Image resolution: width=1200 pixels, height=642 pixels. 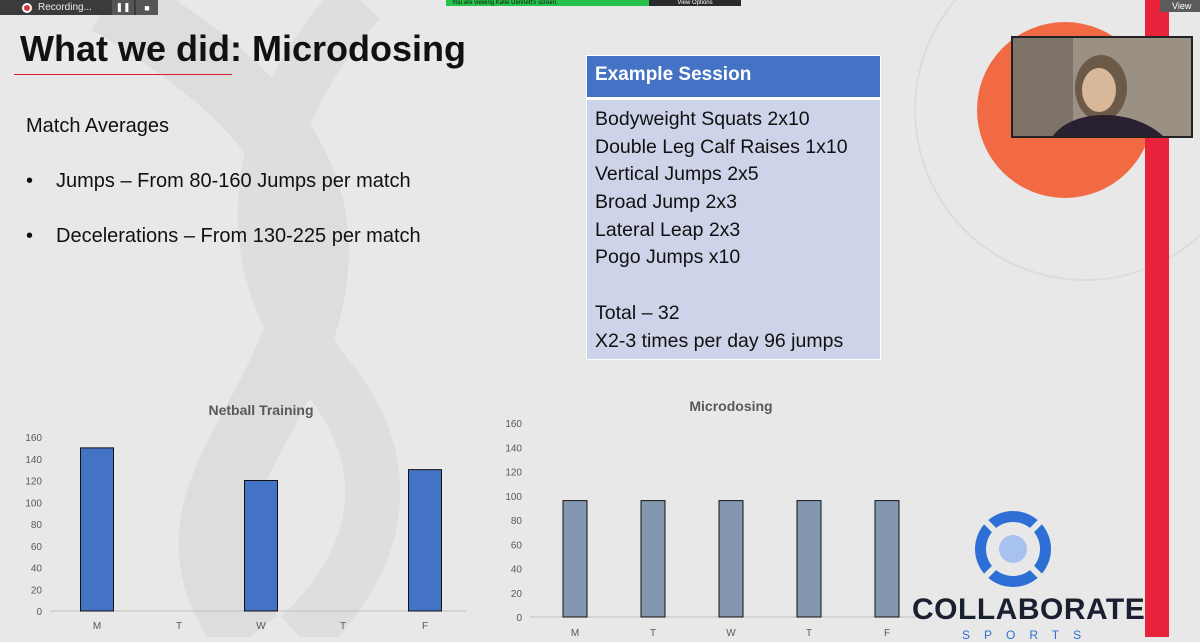 What do you see at coordinates (702, 119) in the screenshot?
I see `session-item: Bodyweight Squats 2x10` at bounding box center [702, 119].